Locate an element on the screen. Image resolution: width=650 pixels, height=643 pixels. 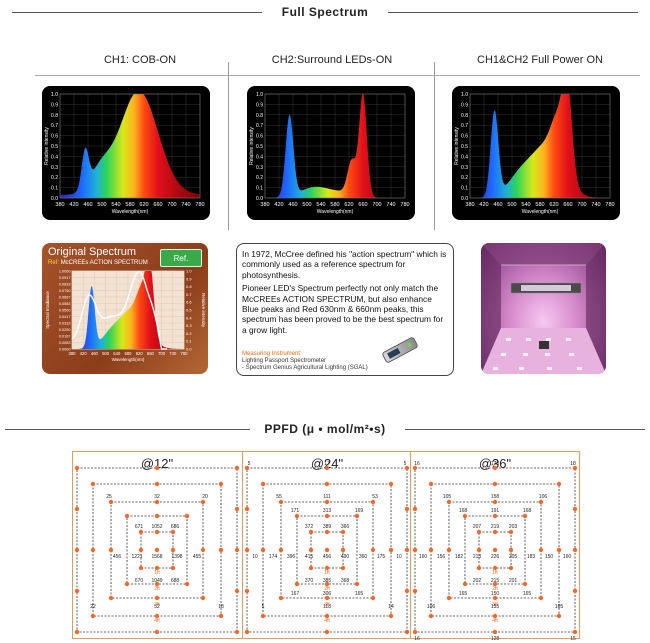
title-rule-right is located at coordinates (513, 12).